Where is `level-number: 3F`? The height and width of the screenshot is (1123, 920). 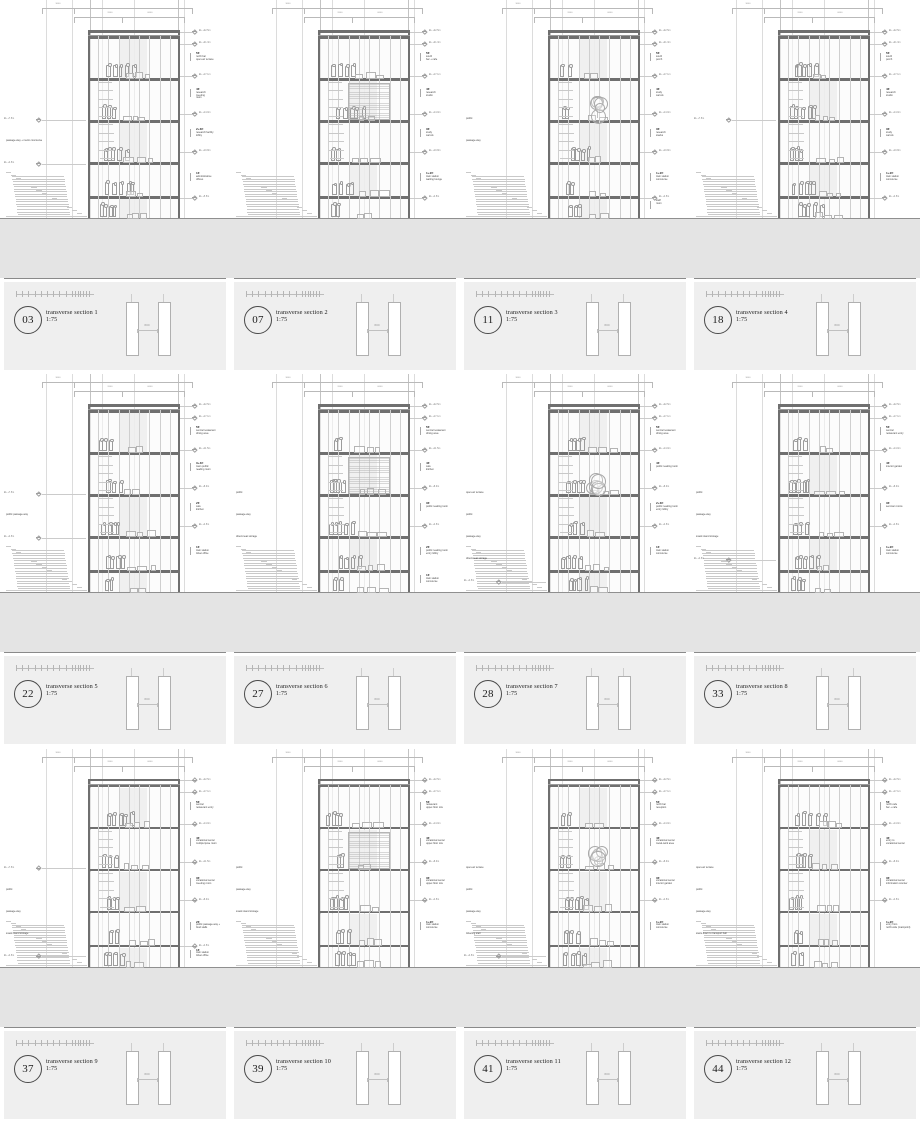
level-number: 3F is located at coordinates (658, 877).